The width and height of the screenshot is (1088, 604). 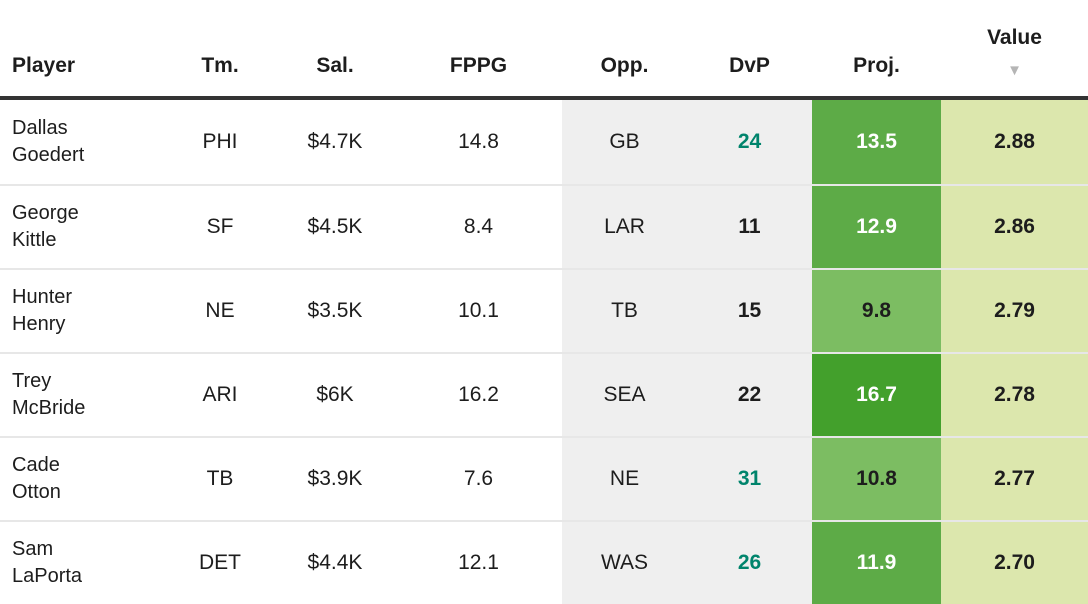 I want to click on team-cell: NE, so click(x=220, y=310).